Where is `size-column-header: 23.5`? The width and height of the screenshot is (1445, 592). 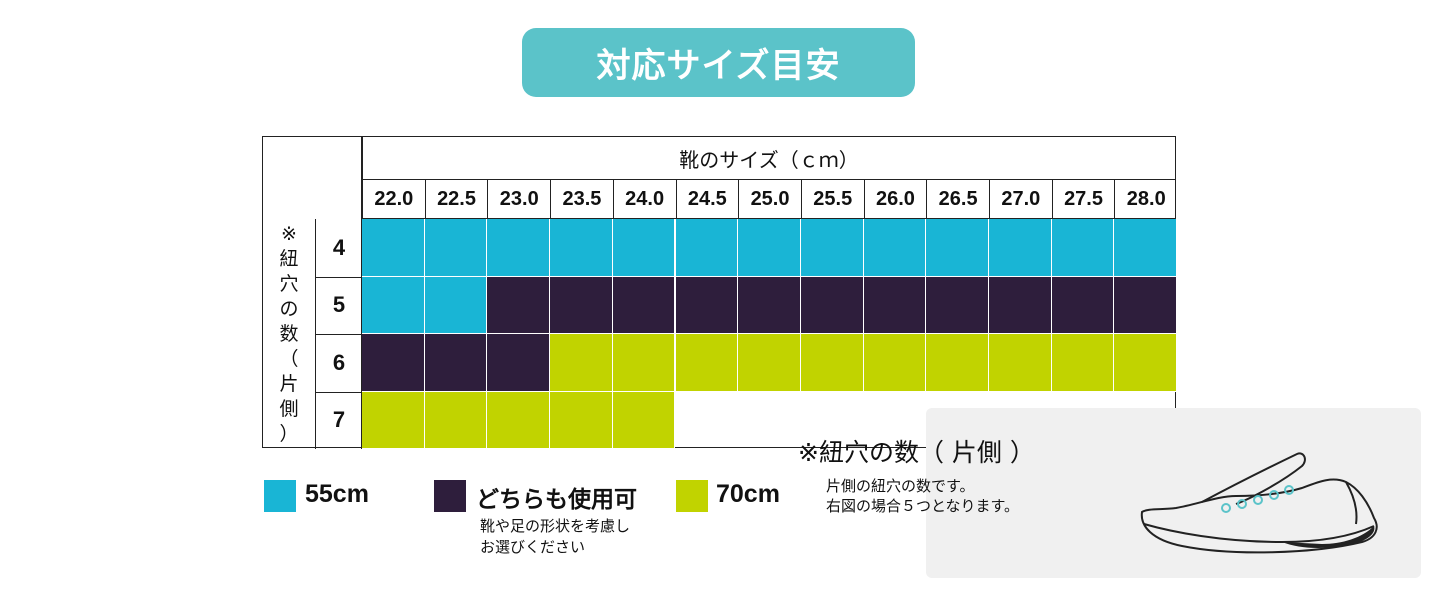
size-column-header: 23.5 is located at coordinates (581, 199).